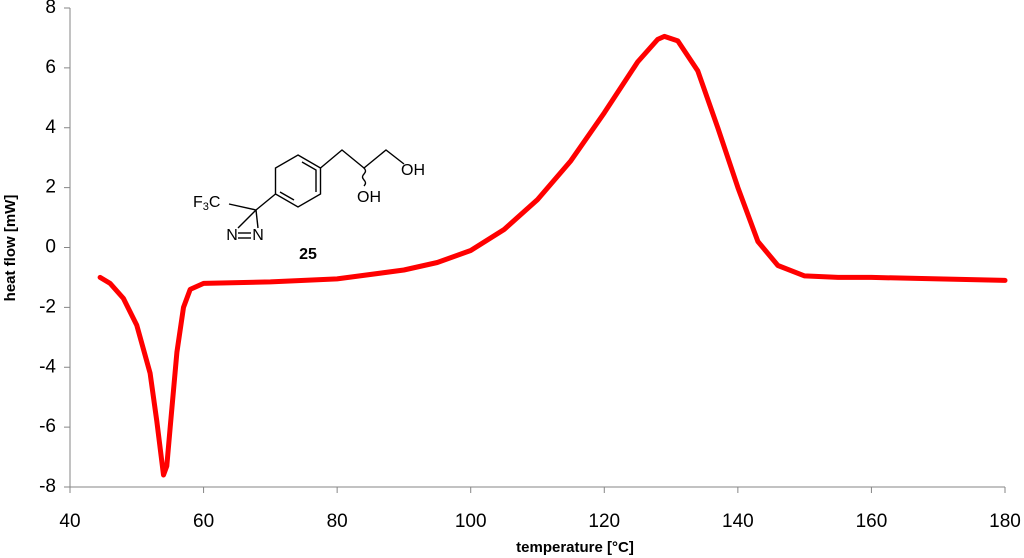  What do you see at coordinates (50, 9) in the screenshot?
I see `y-tick-label: 8` at bounding box center [50, 9].